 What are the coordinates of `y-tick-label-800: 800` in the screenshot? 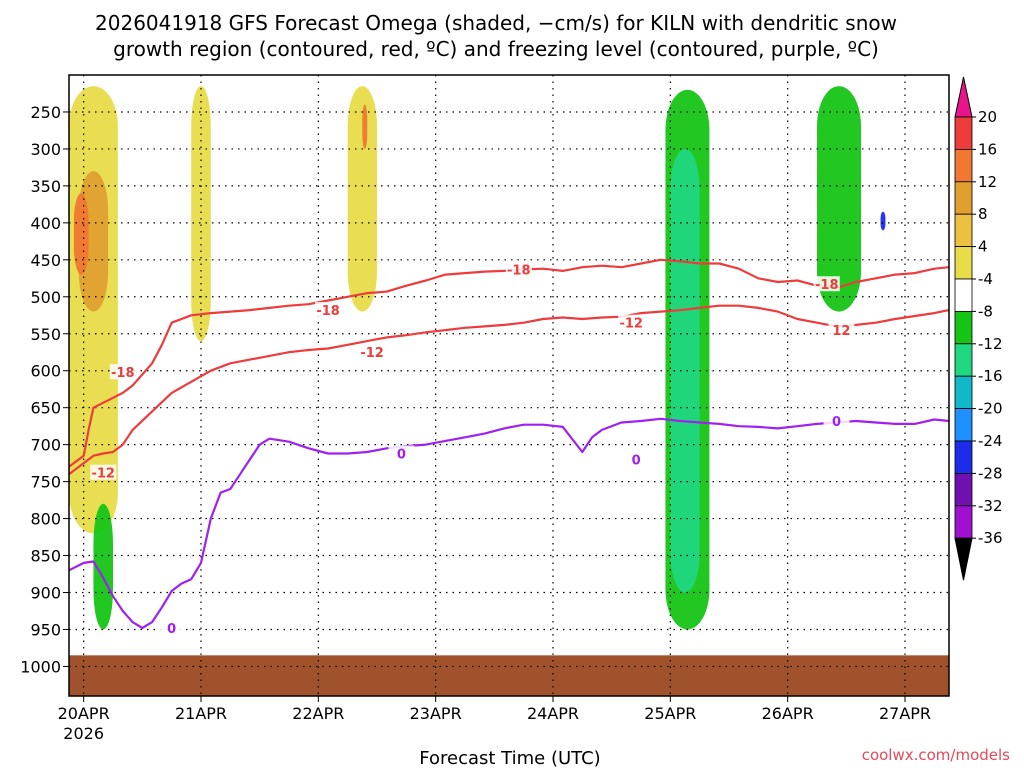 It's located at (45, 519).